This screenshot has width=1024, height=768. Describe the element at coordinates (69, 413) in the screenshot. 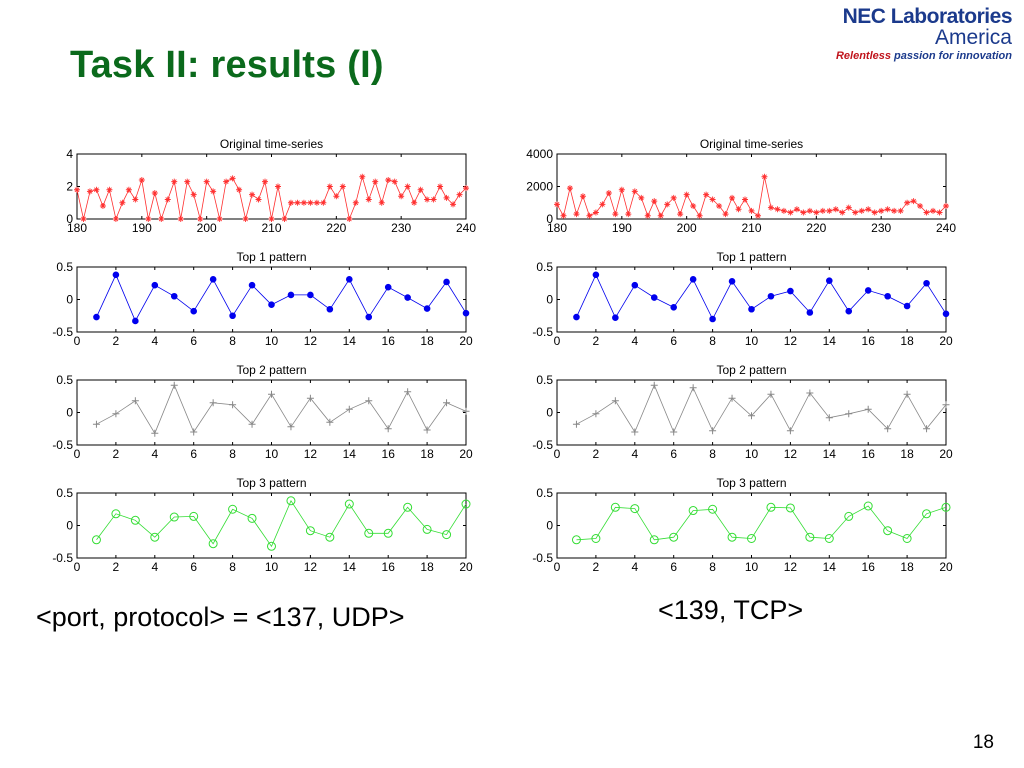

I see `y-tick-label: 0` at that location.